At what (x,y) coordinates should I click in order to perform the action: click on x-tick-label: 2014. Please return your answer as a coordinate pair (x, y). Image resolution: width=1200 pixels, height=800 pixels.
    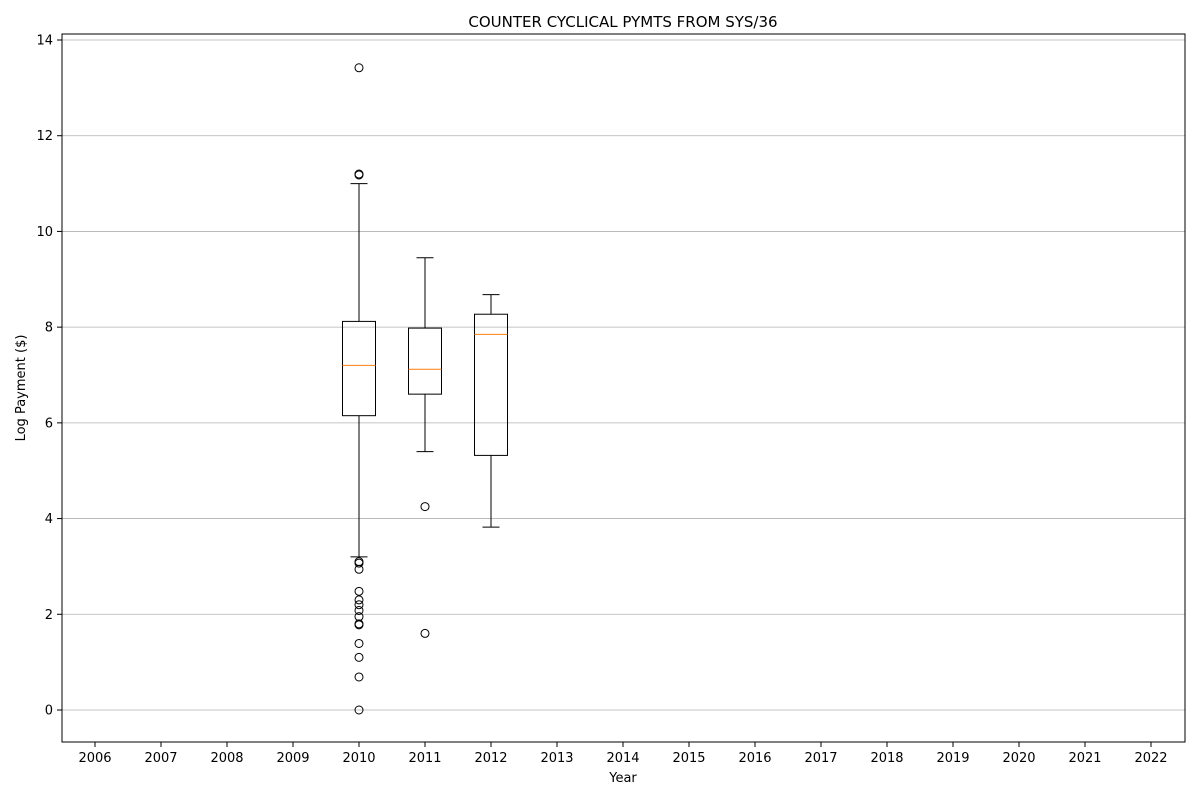
    Looking at the image, I should click on (622, 758).